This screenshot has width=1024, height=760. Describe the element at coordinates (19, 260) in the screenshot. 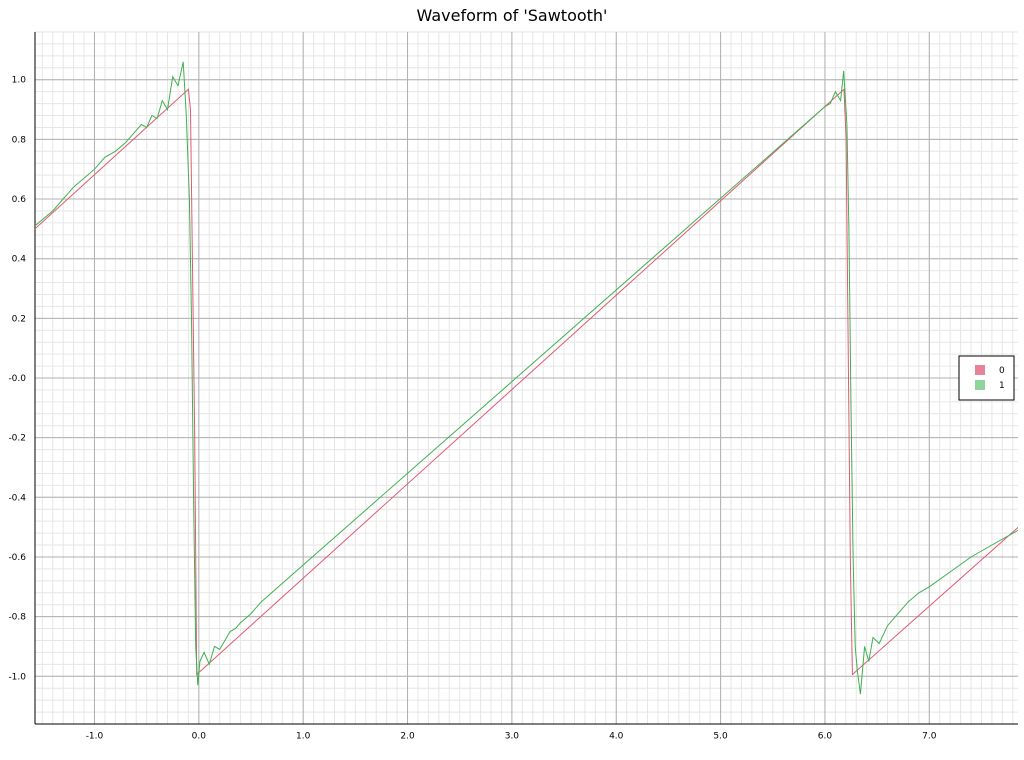

I see `y-tick-label: 0.4` at that location.